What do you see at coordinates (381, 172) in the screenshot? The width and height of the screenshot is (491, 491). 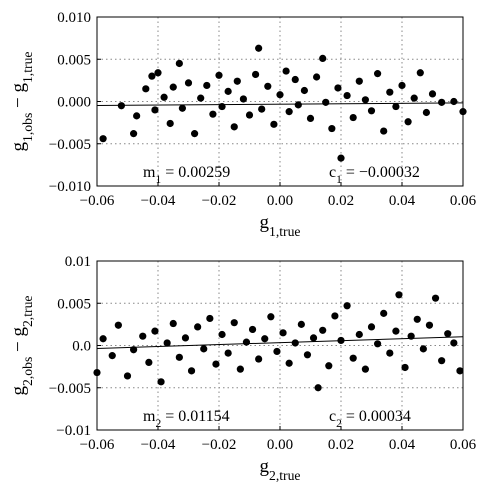 I see `label-part: = −0.00032` at bounding box center [381, 172].